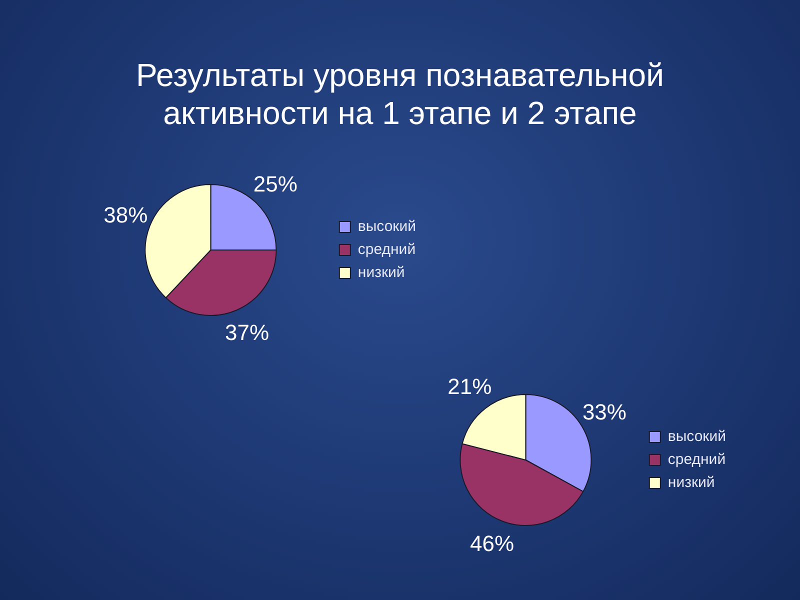 The width and height of the screenshot is (800, 600). Describe the element at coordinates (400, 94) in the screenshot. I see `chart-title: Результаты уровня познавательной активности на 1 этапе и 2 этапе` at that location.